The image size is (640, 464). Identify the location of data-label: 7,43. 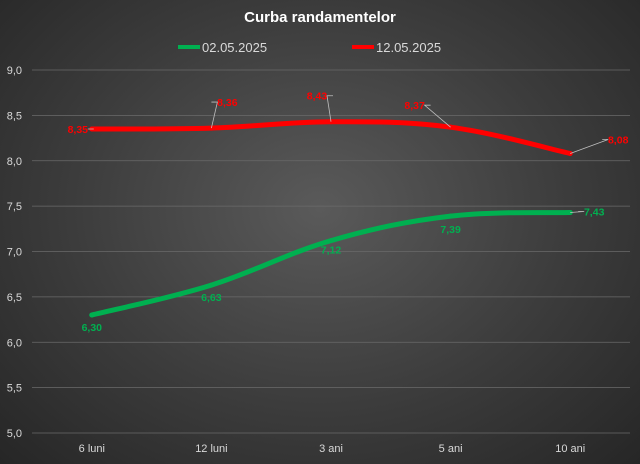
(594, 212).